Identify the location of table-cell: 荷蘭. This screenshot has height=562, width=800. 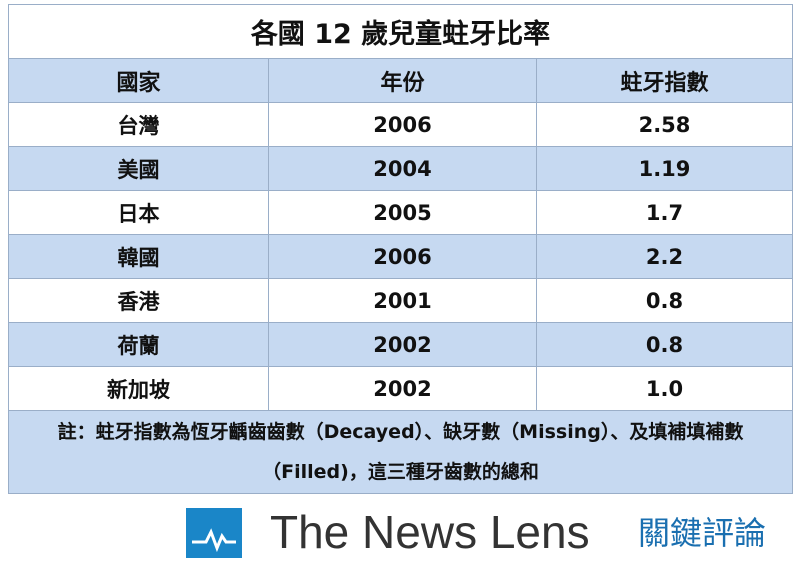
(138, 344).